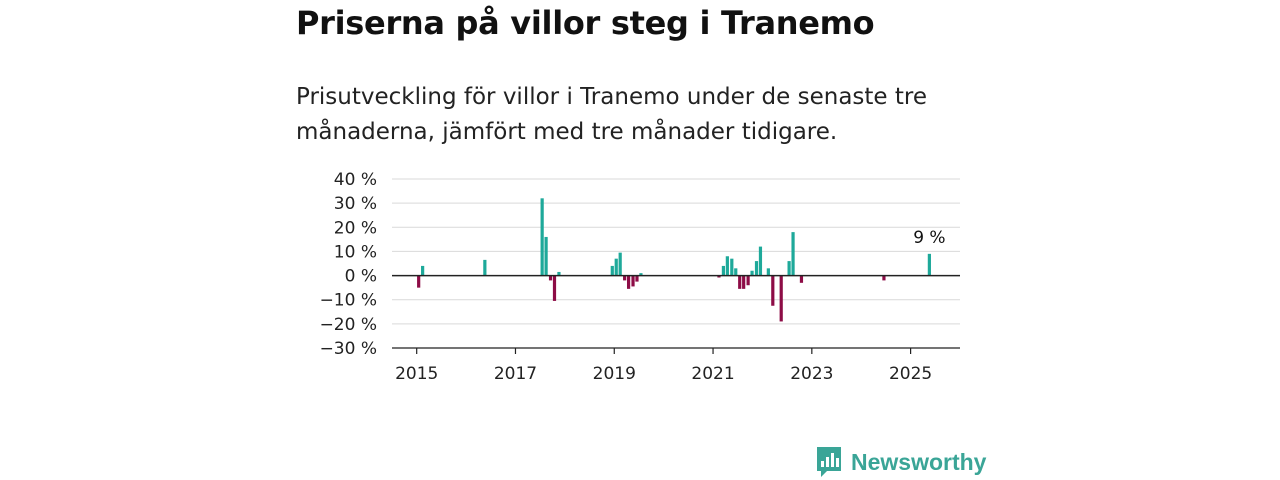 The height and width of the screenshot is (480, 1280). I want to click on bars, so click(674, 260).